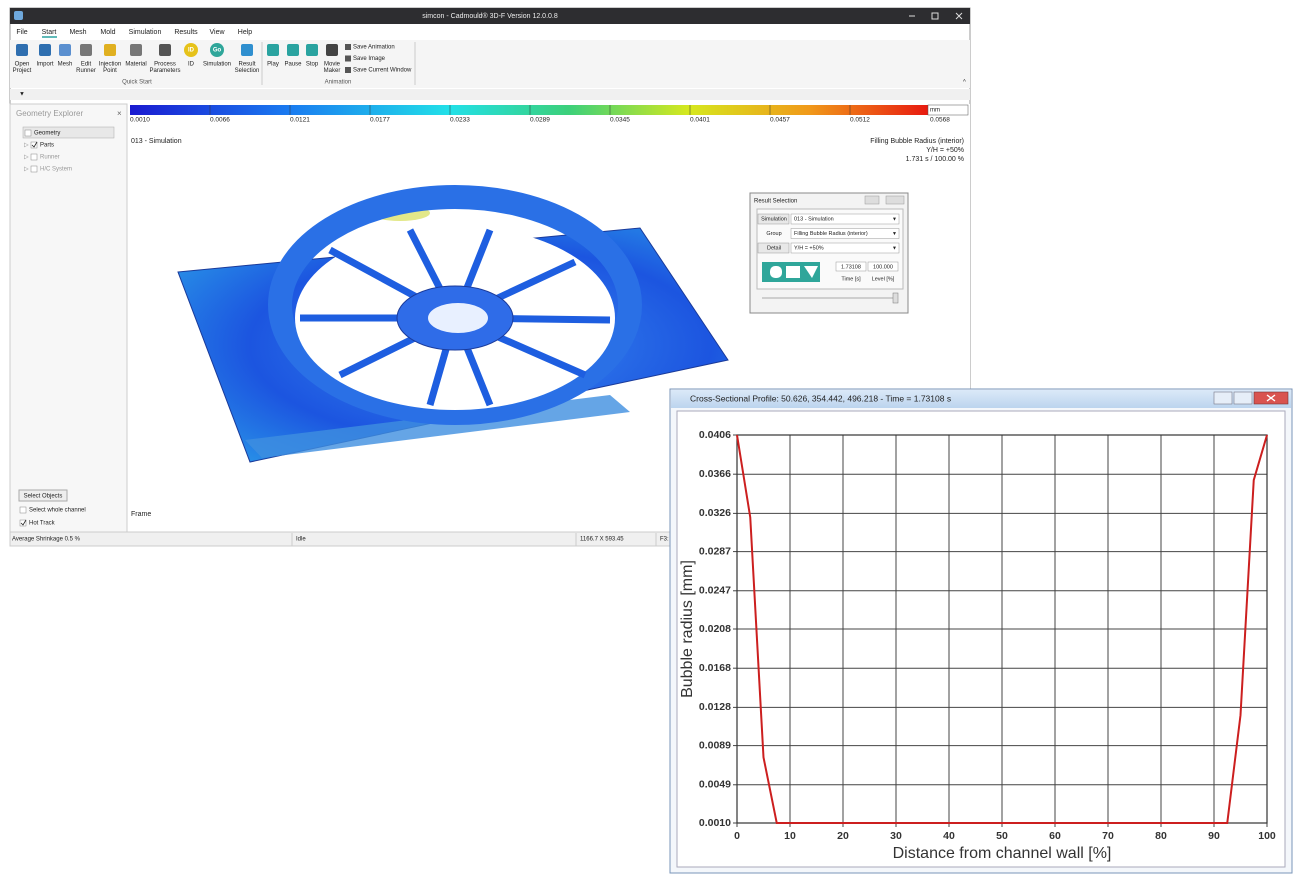  What do you see at coordinates (50, 158) in the screenshot?
I see `tree-item: Runner` at bounding box center [50, 158].